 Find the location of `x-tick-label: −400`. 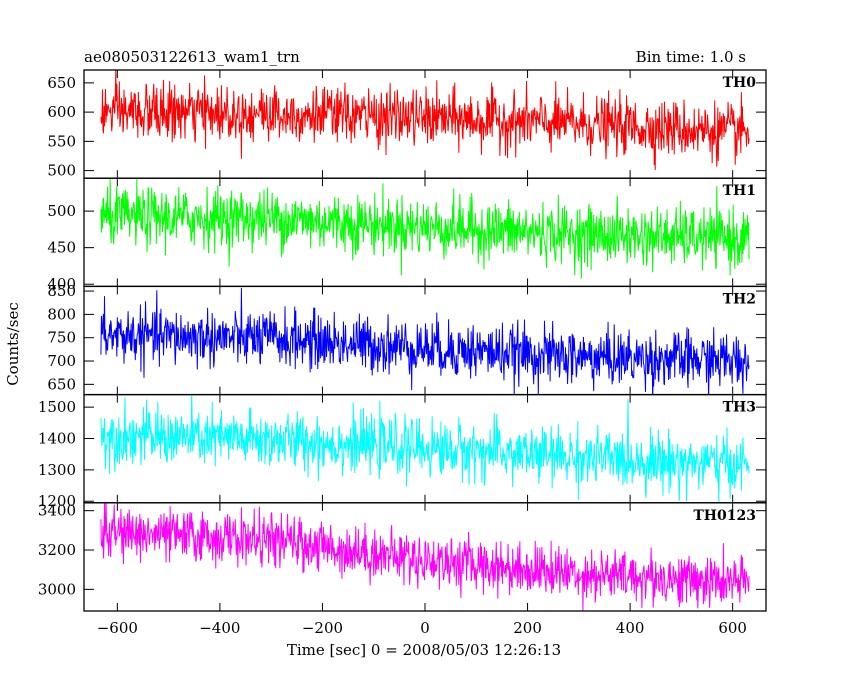

x-tick-label: −400 is located at coordinates (219, 628).